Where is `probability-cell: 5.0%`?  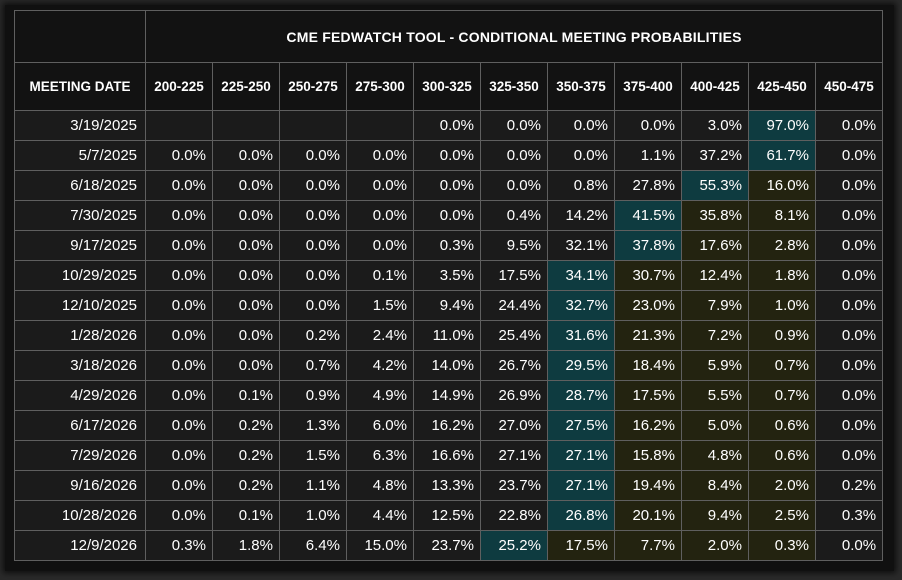 probability-cell: 5.0% is located at coordinates (715, 425).